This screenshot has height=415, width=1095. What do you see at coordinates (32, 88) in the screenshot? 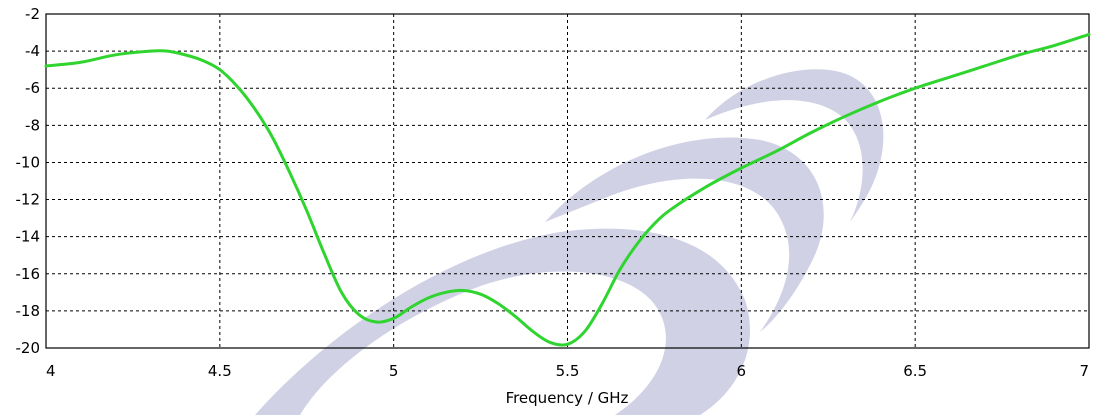
I see `y-tick-label: -6` at bounding box center [32, 88].